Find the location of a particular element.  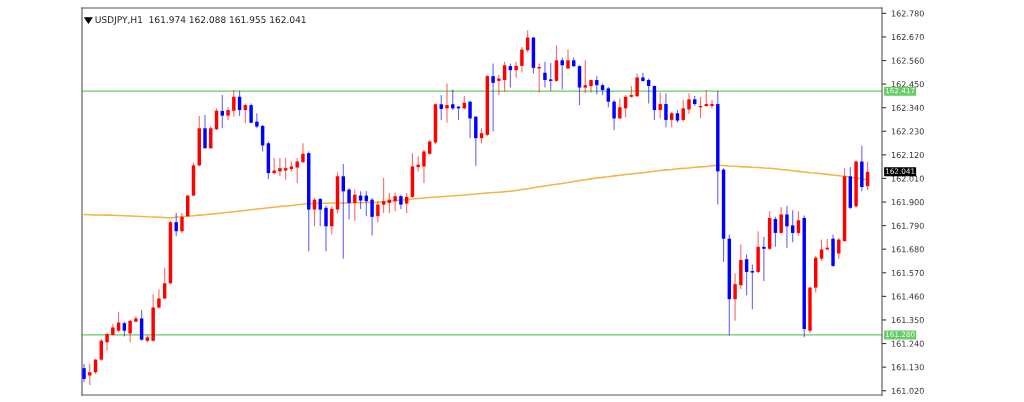

y-tick-label: 161.570 is located at coordinates (907, 272).